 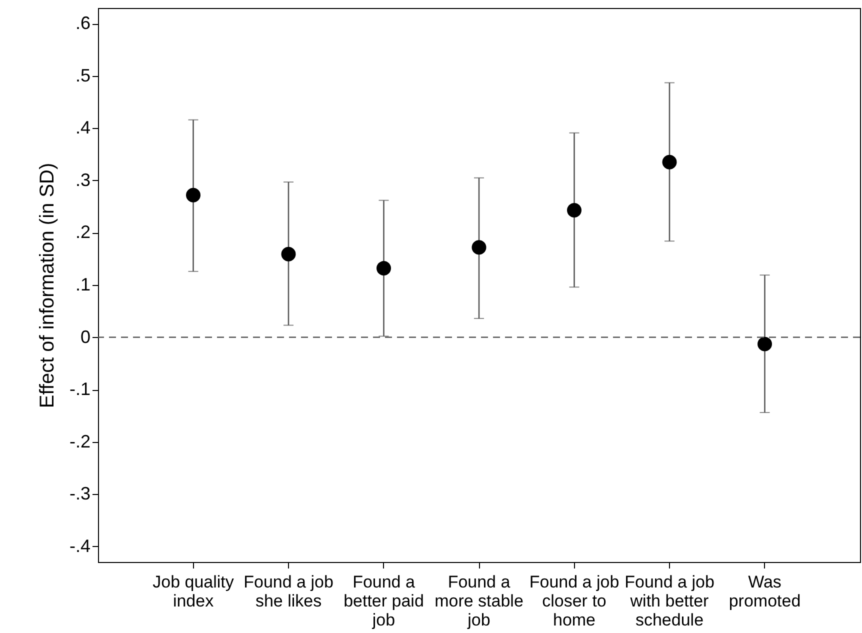 I want to click on y-tick-label: .3, so click(x=82, y=180).